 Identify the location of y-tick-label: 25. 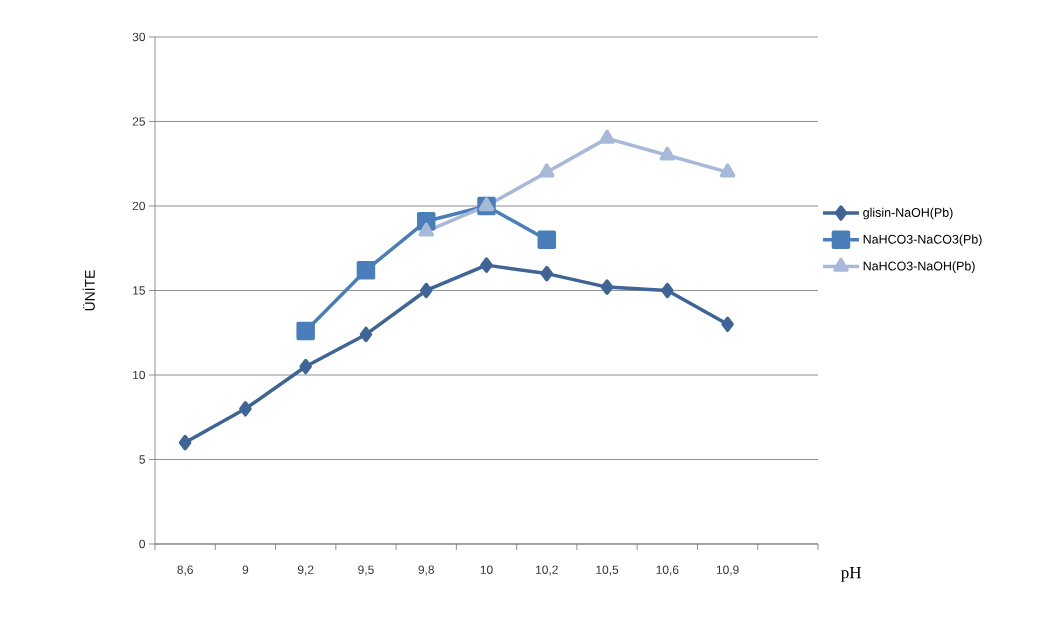
(138, 121).